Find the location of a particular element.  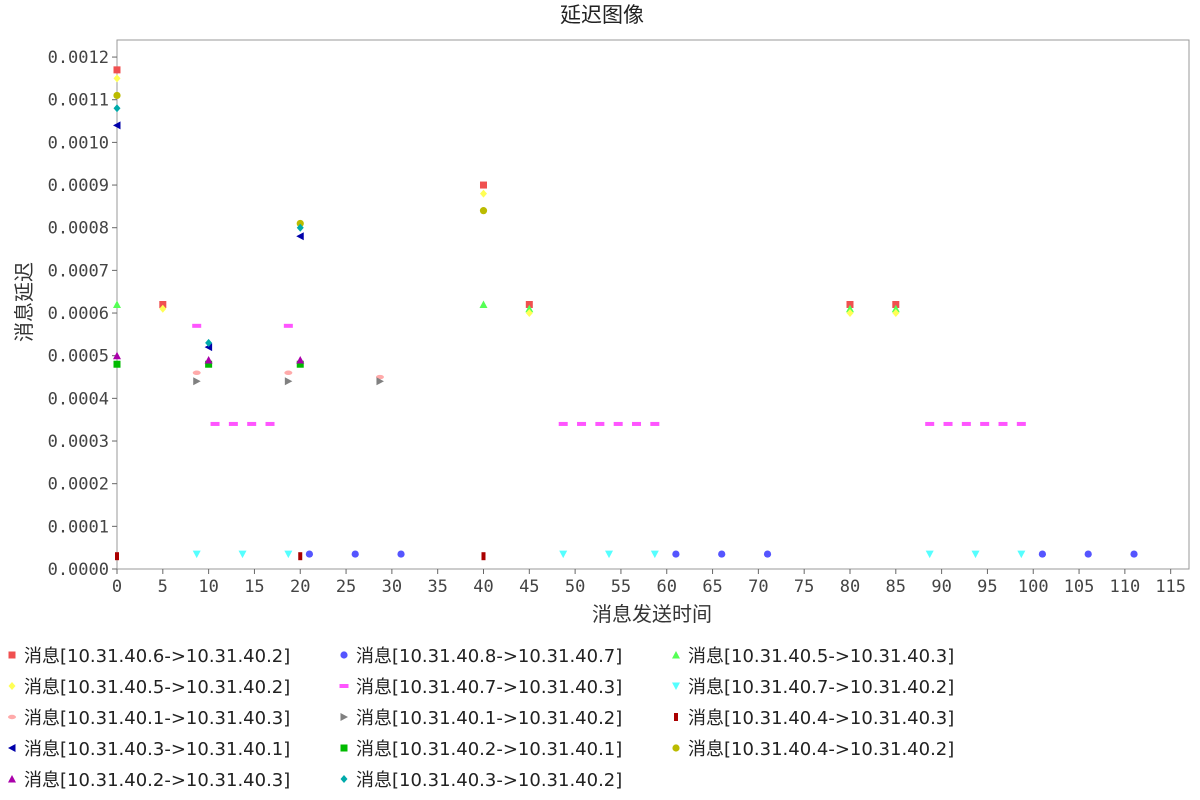

legend-label: 消息[10.31.40.1->10.31.40.3] is located at coordinates (157, 718).